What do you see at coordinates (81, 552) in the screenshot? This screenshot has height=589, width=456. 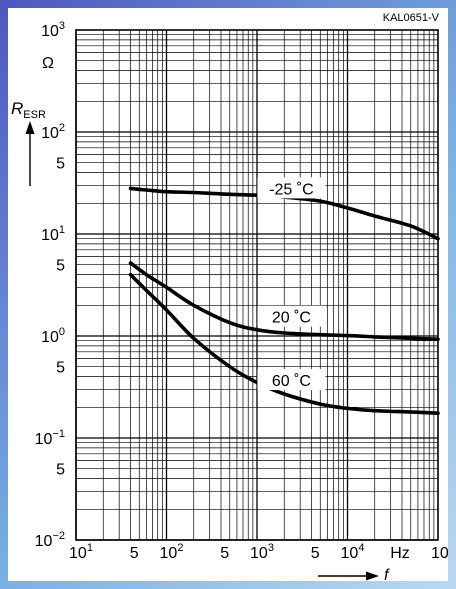 I see `x-tick-label: 10¹` at bounding box center [81, 552].